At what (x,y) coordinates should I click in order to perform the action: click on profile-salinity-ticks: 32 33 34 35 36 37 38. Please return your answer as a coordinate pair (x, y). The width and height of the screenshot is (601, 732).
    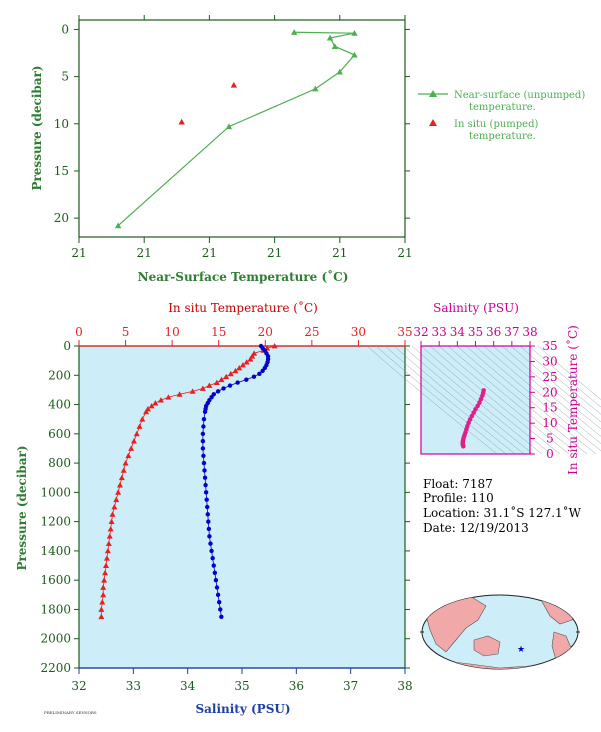
    Looking at the image, I should click on (242, 680).